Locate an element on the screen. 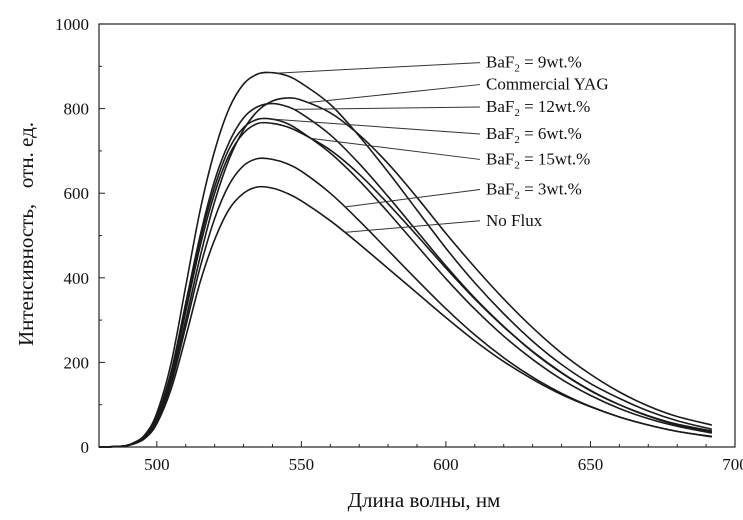  y-tick-label: 800 is located at coordinates (77, 109).